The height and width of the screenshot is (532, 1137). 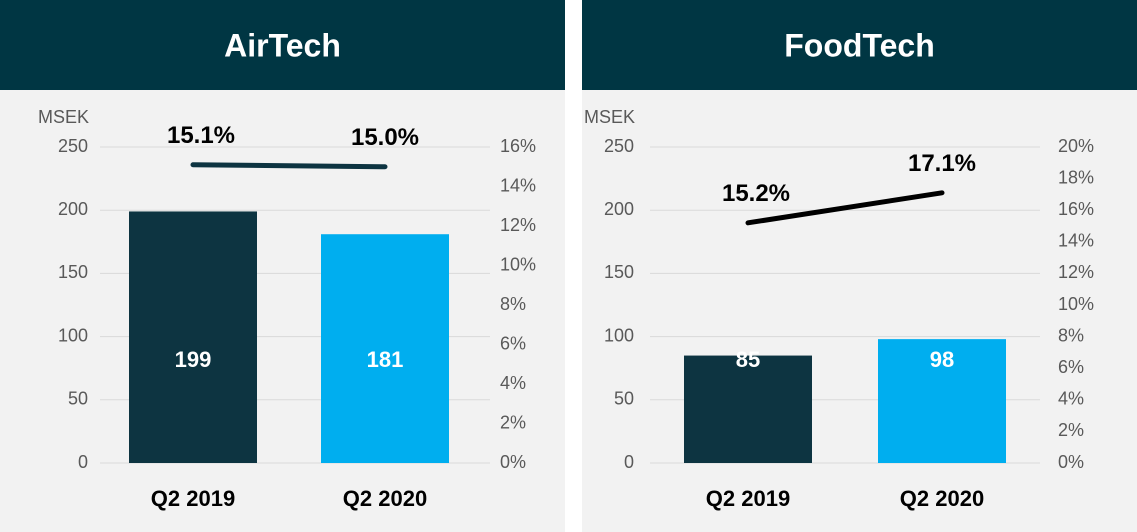 I want to click on chart-title: AirTech, so click(x=282, y=45).